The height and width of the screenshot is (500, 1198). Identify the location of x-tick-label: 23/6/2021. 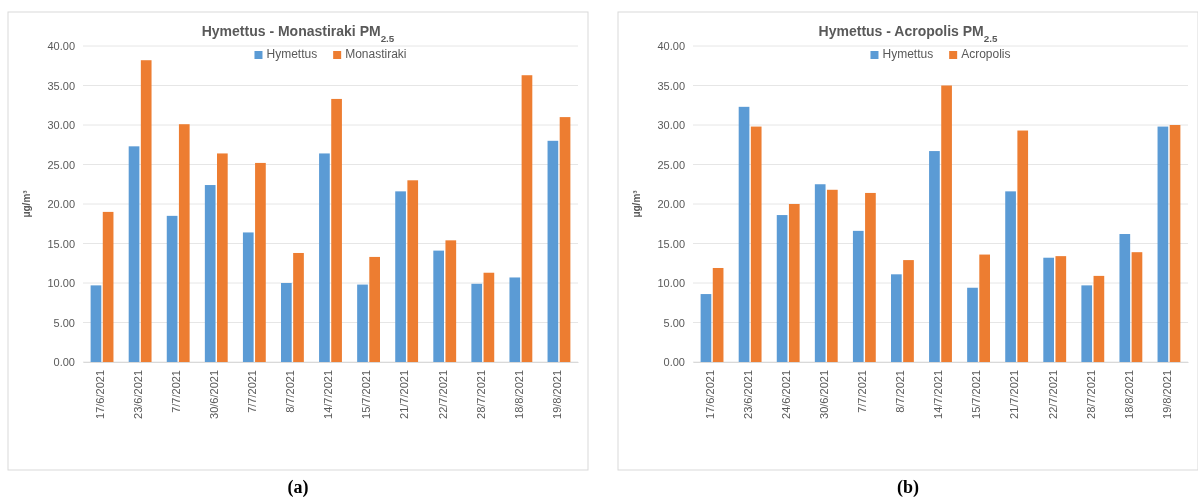
(747, 394).